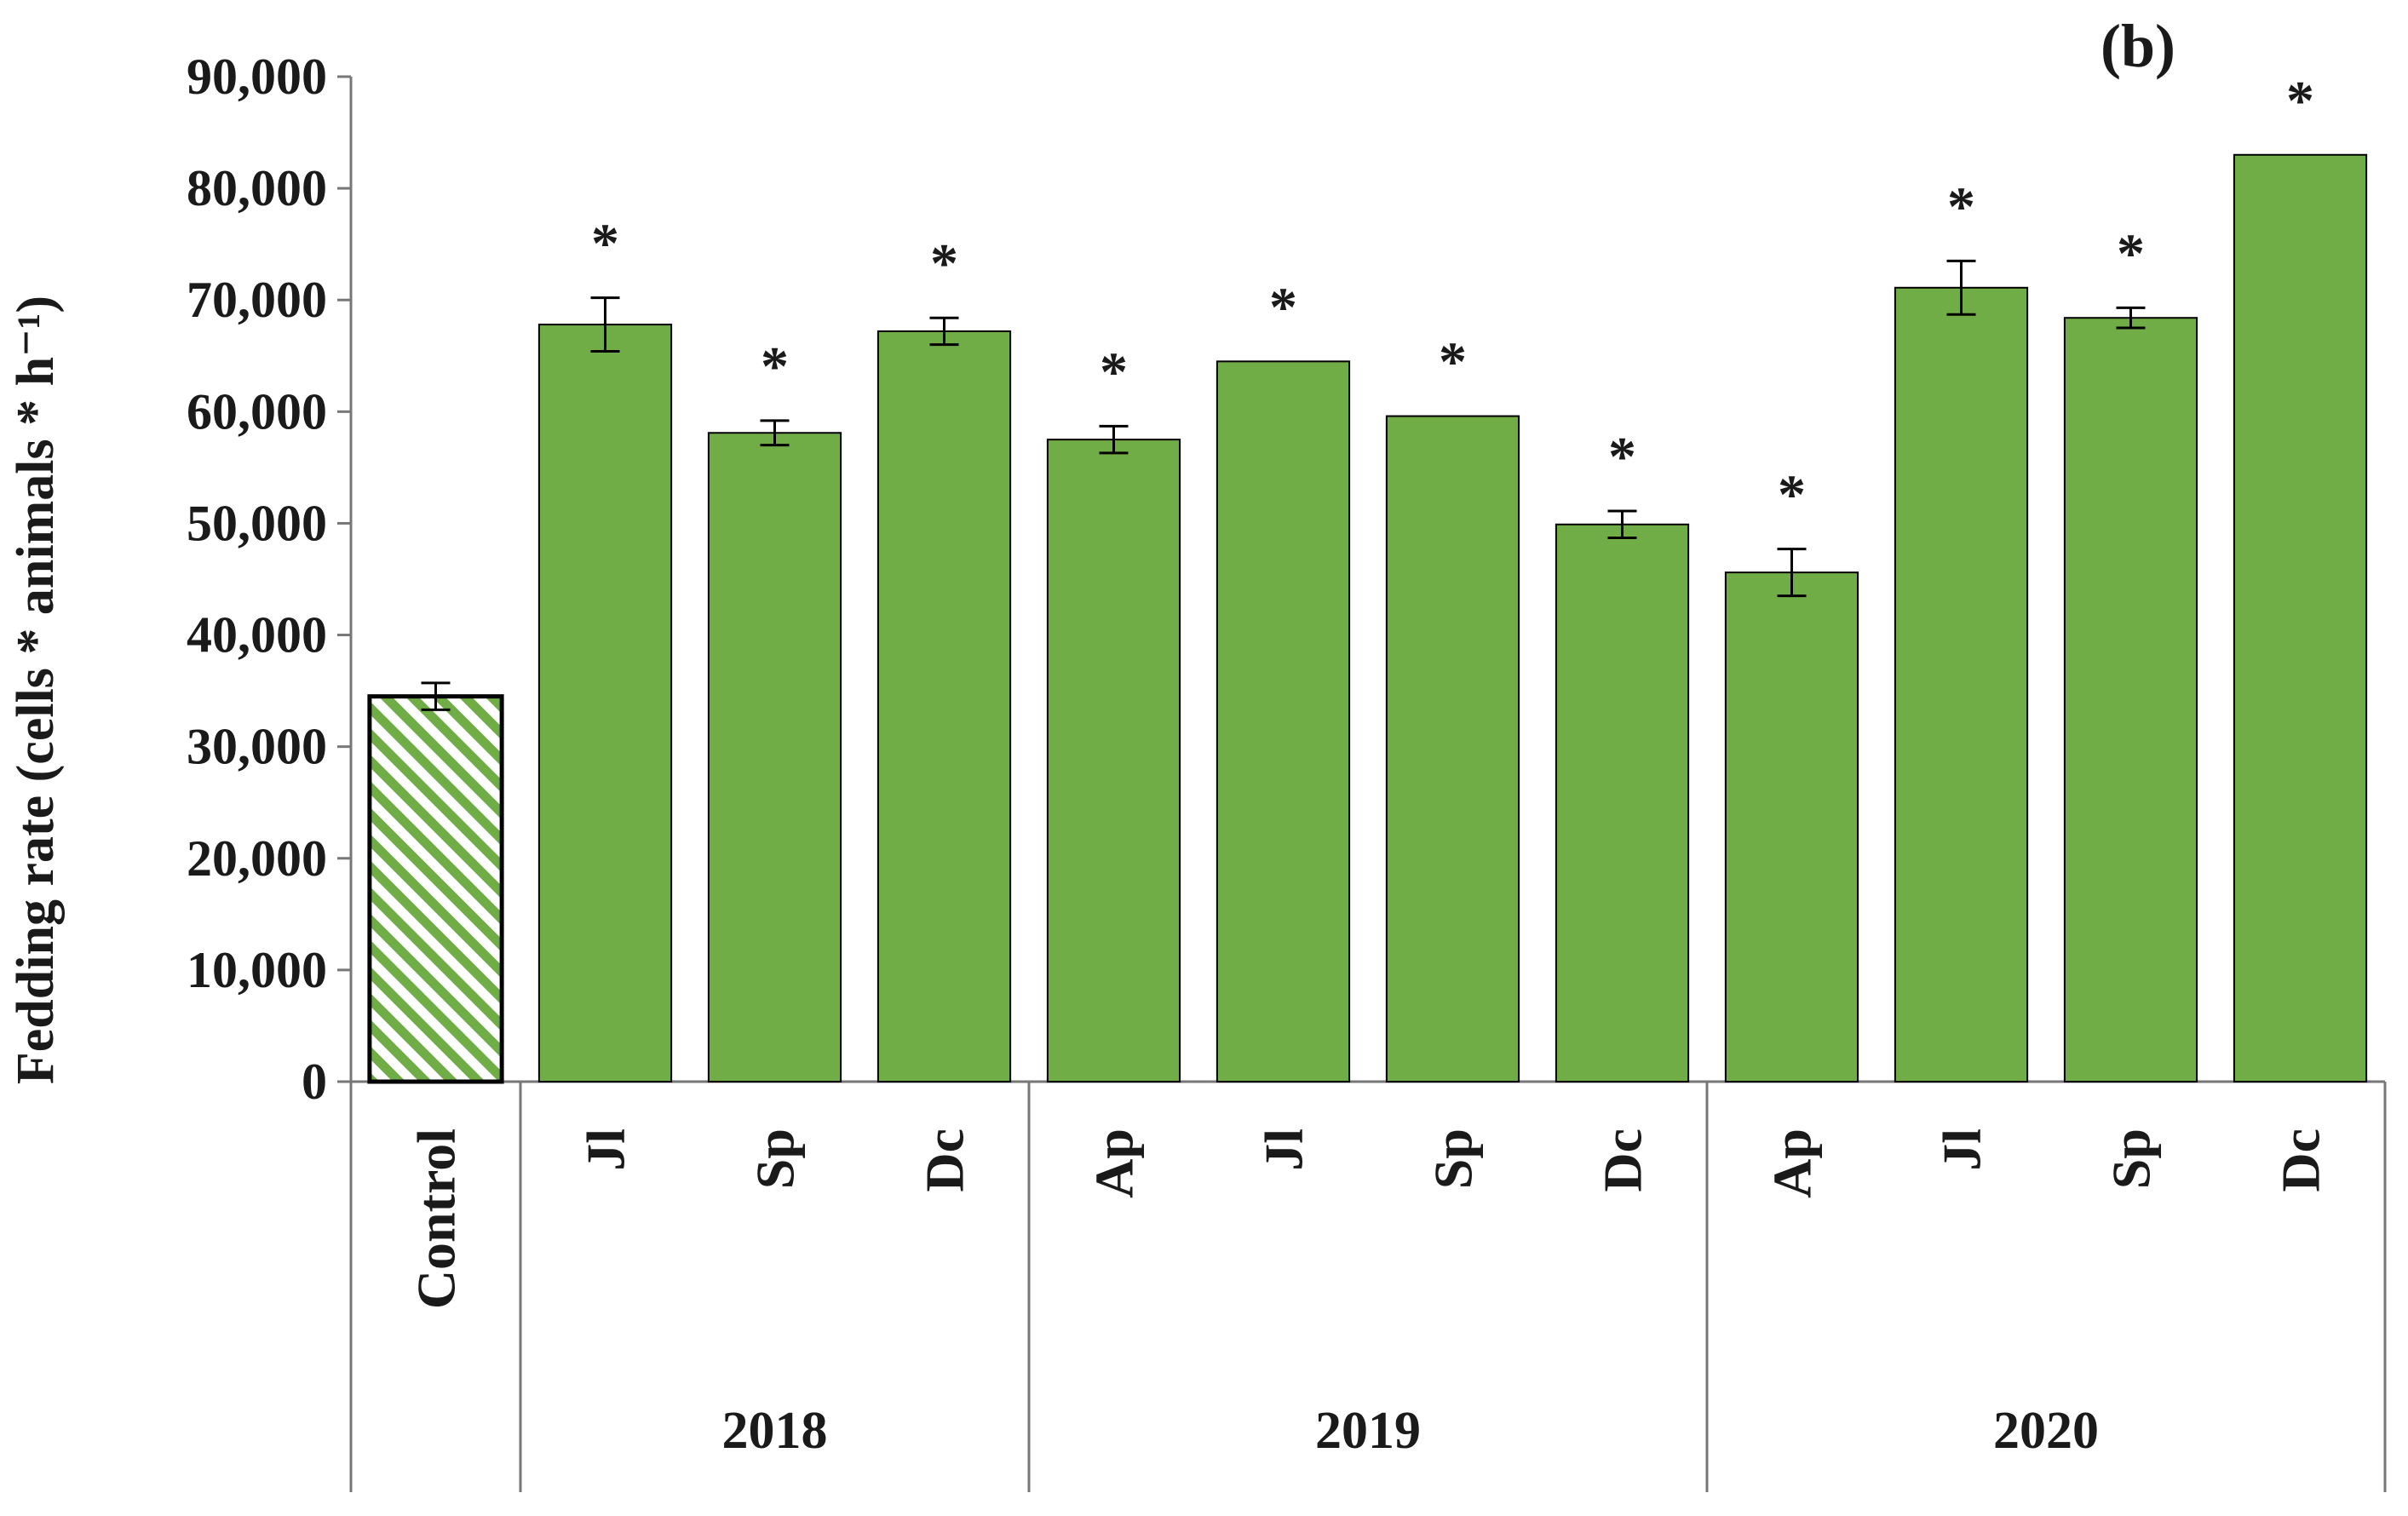 This screenshot has width=2408, height=1516. What do you see at coordinates (314, 1082) in the screenshot?
I see `y-tick-label: 0` at bounding box center [314, 1082].